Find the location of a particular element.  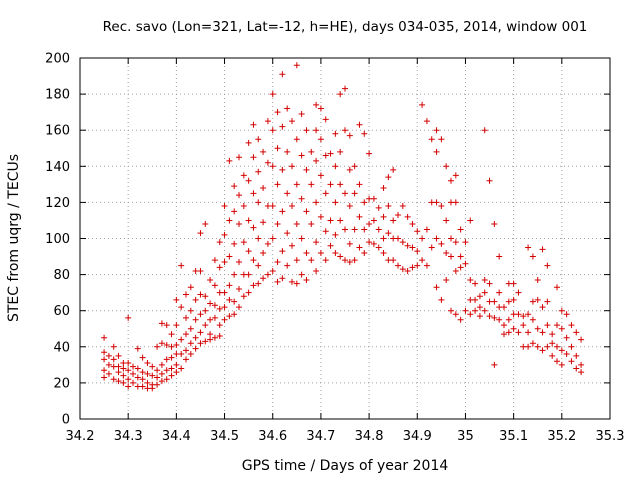

y-tick-label: 120 is located at coordinates (57, 203).